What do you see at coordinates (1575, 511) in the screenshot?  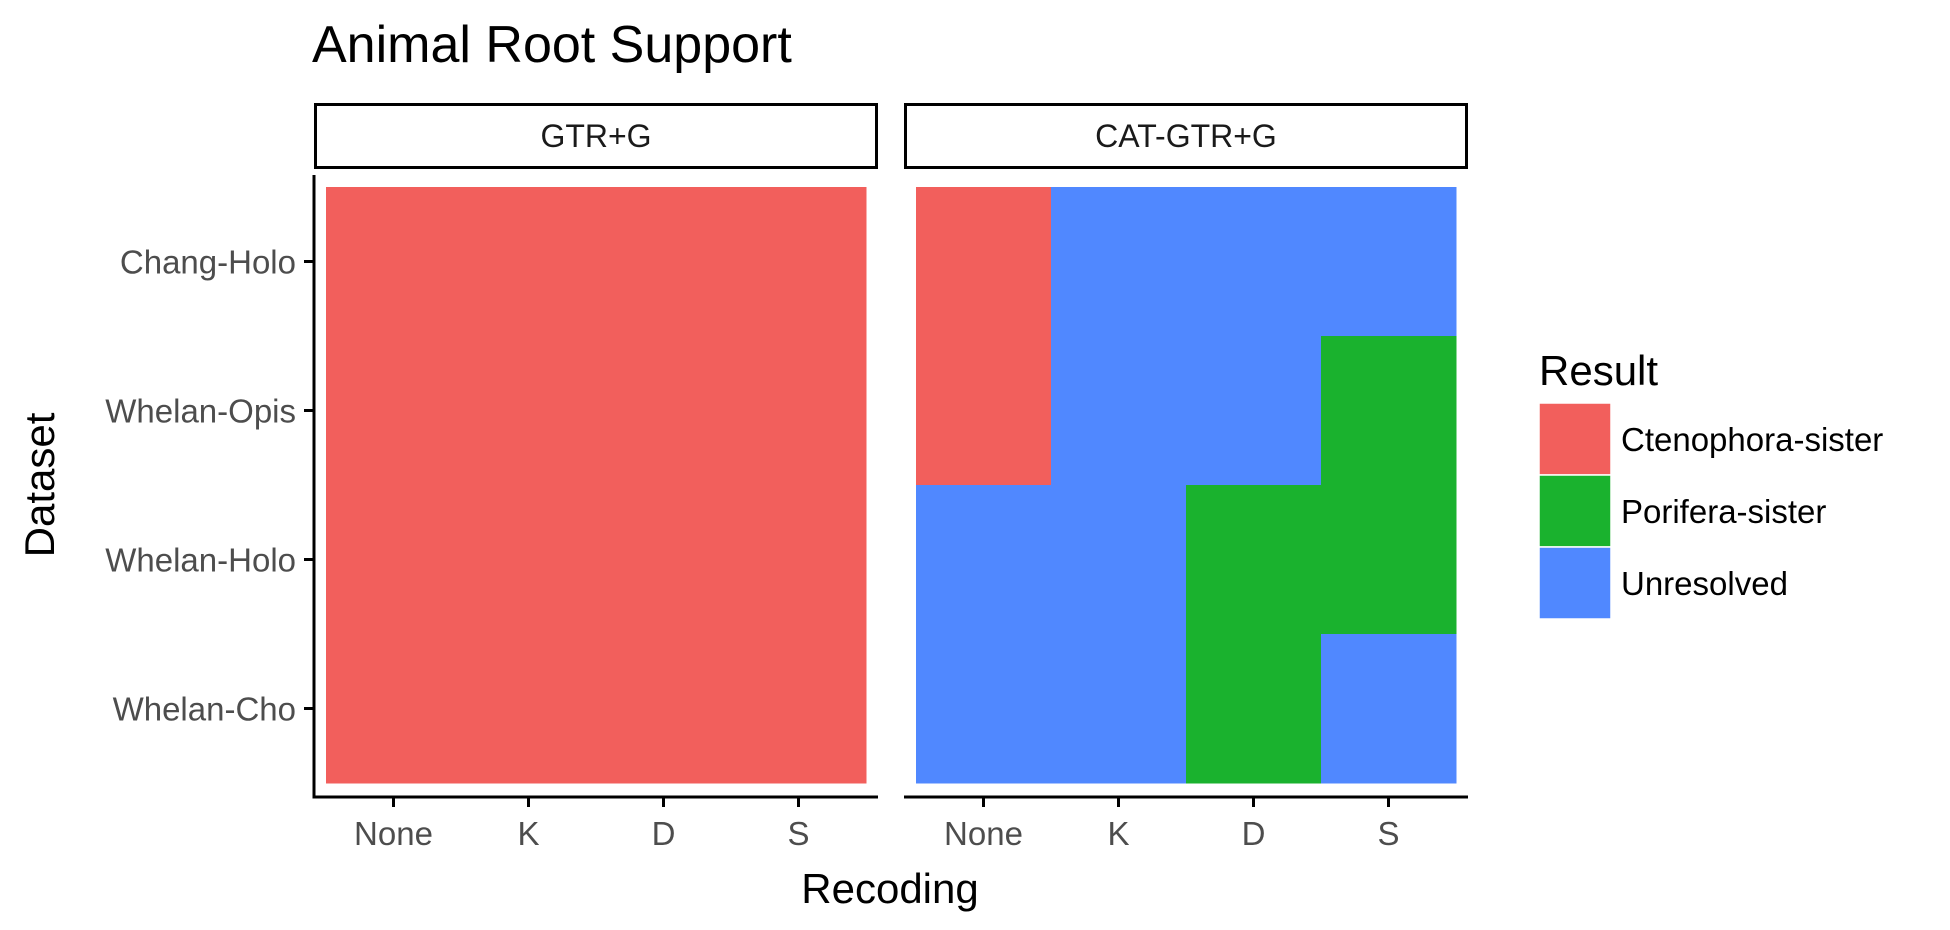 I see `legend-key-porifera-sister` at bounding box center [1575, 511].